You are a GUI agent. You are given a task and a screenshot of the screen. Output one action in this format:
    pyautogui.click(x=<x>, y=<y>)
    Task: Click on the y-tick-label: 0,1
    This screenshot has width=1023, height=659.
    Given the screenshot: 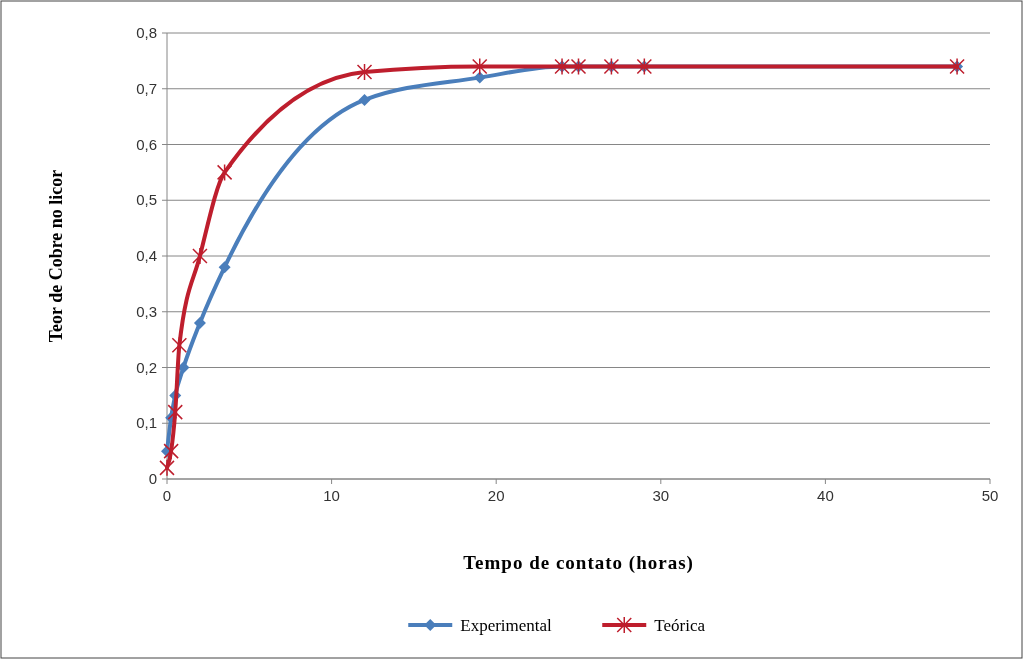 What is the action you would take?
    pyautogui.click(x=146, y=423)
    